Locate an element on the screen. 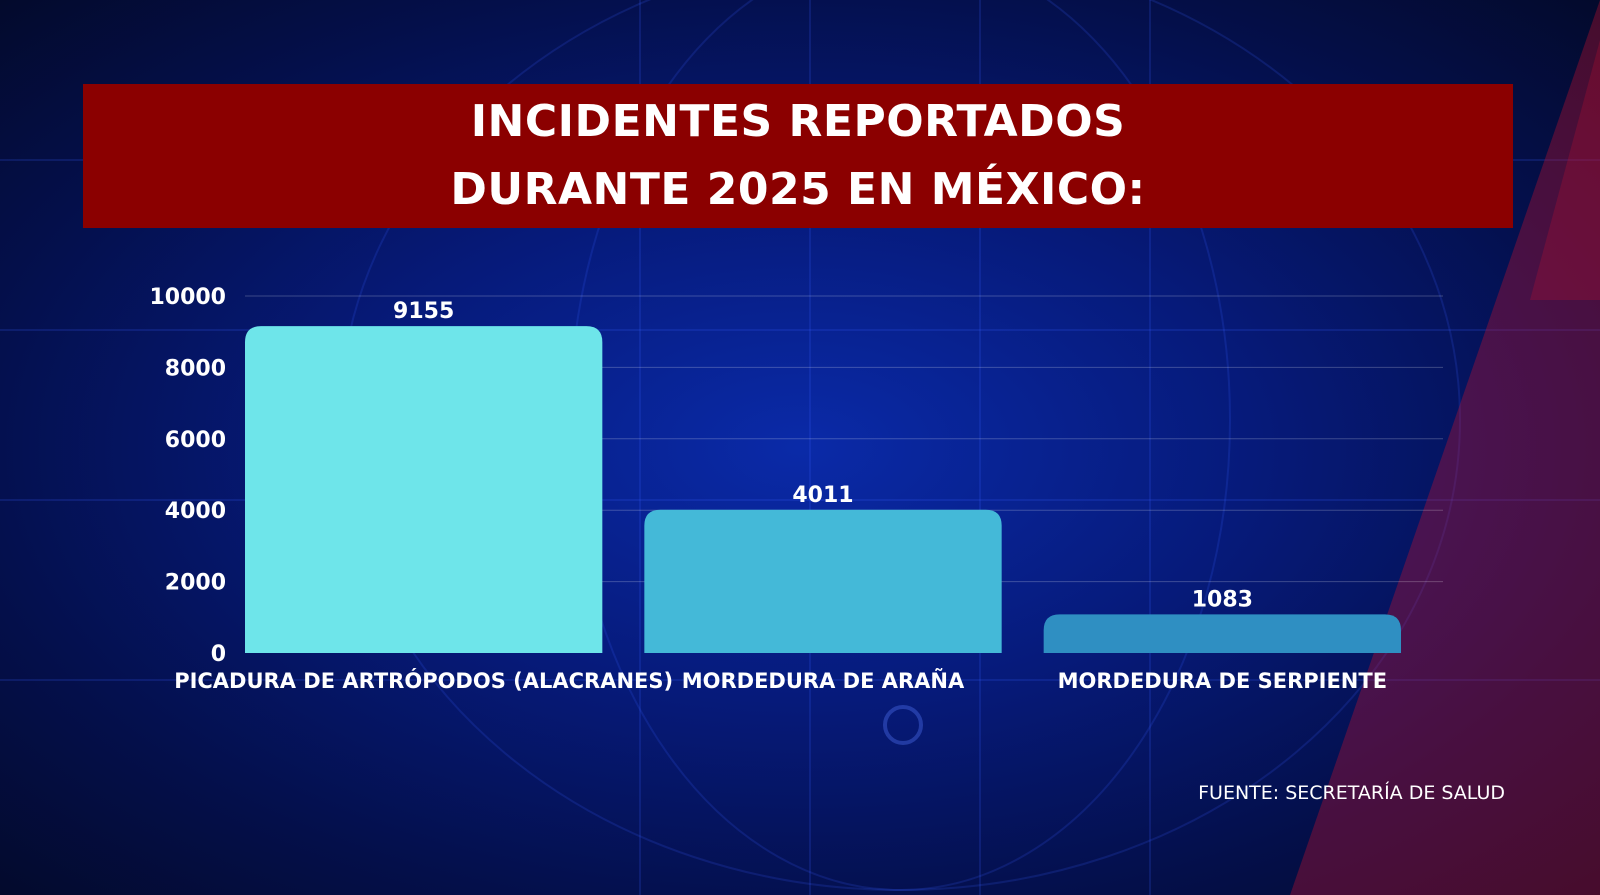  title-line-2: DURANTE 2025 EN MÉXICO: is located at coordinates (798, 189).